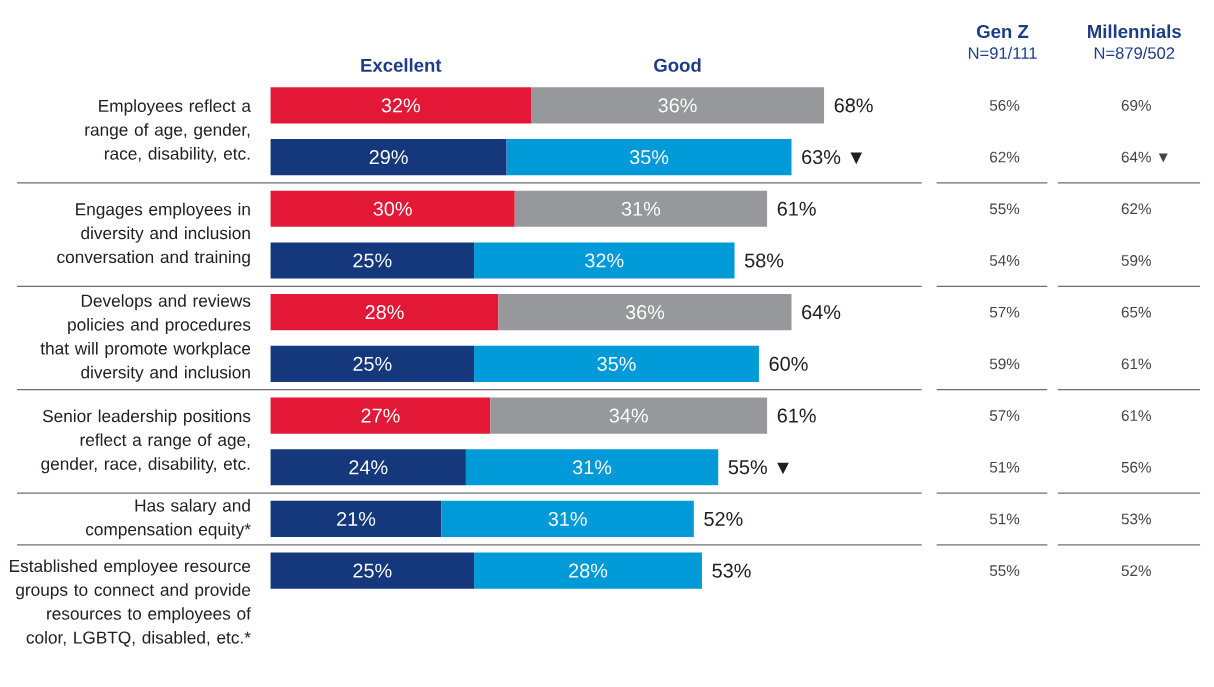  Describe the element at coordinates (821, 312) in the screenshot. I see `total-label: 64%` at that location.